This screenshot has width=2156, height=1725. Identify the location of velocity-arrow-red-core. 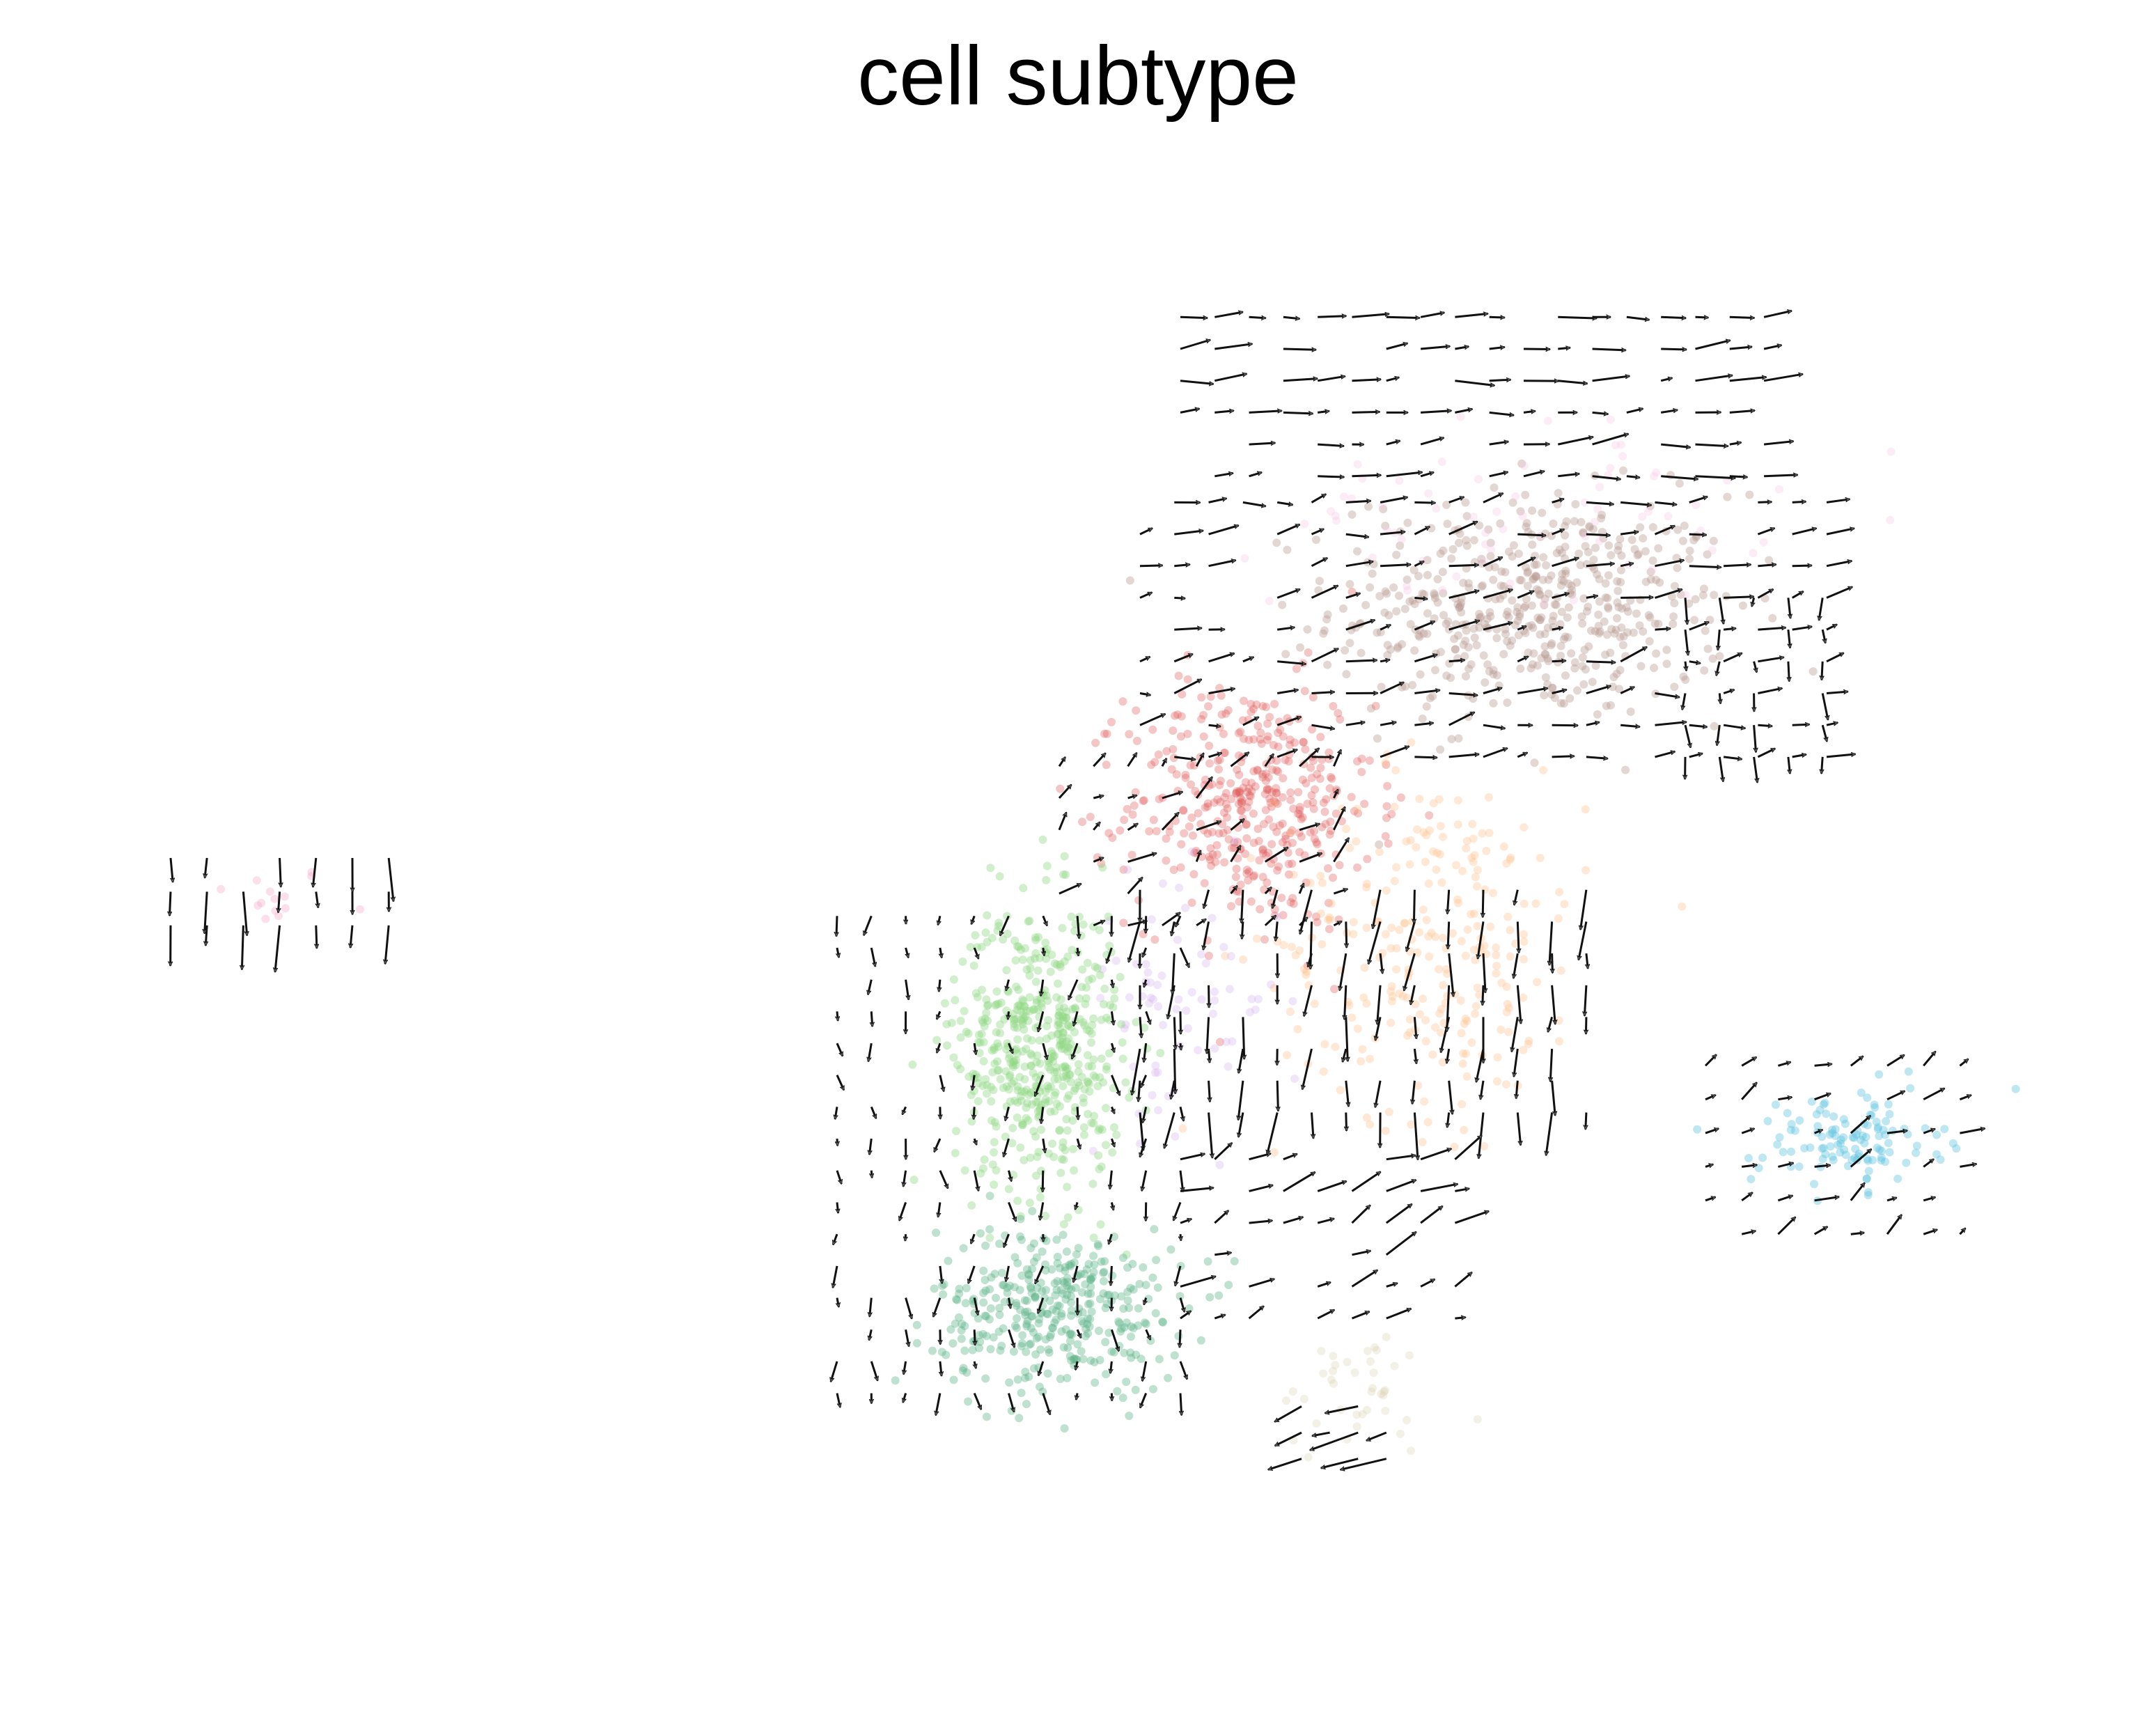
(1301, 888).